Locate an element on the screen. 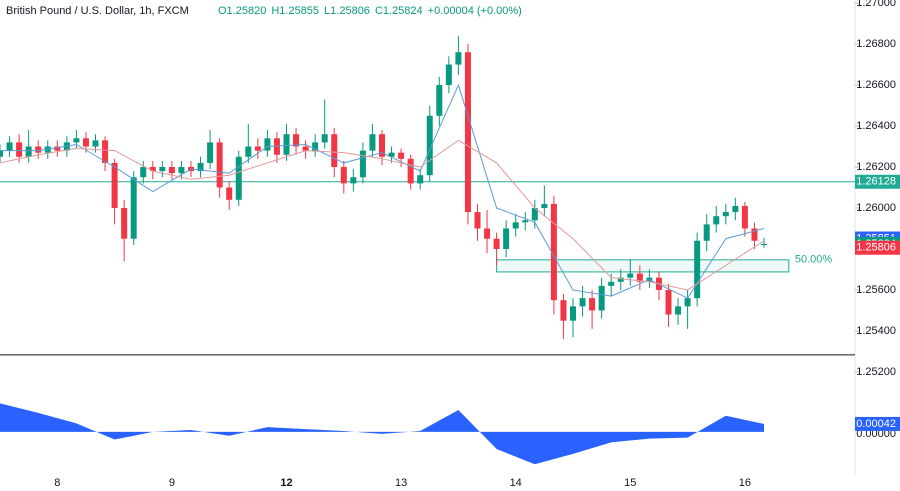 The height and width of the screenshot is (491, 900). x-tick-label: 9 is located at coordinates (172, 483).